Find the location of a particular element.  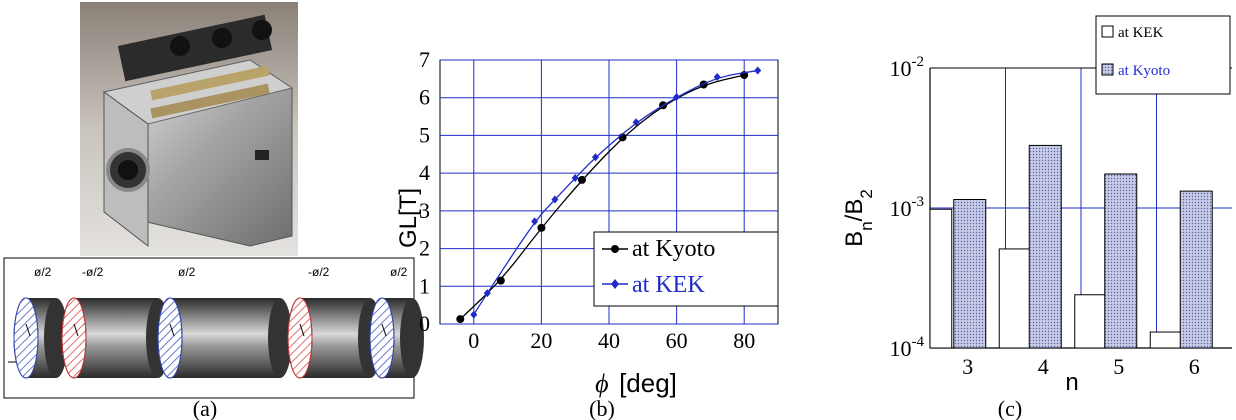

panel-label-c: (c) is located at coordinates (1010, 408).